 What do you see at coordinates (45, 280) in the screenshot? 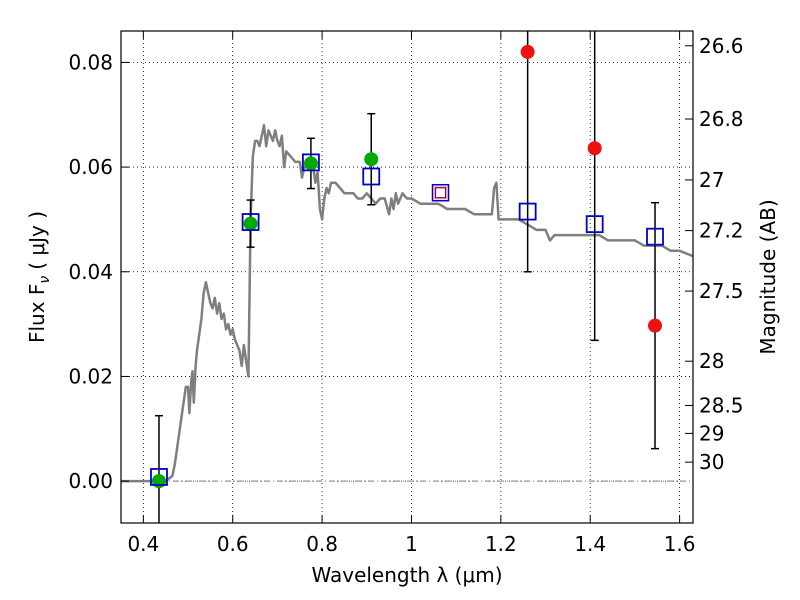
I see `y-axis-label-subscript: ν` at bounding box center [45, 280].